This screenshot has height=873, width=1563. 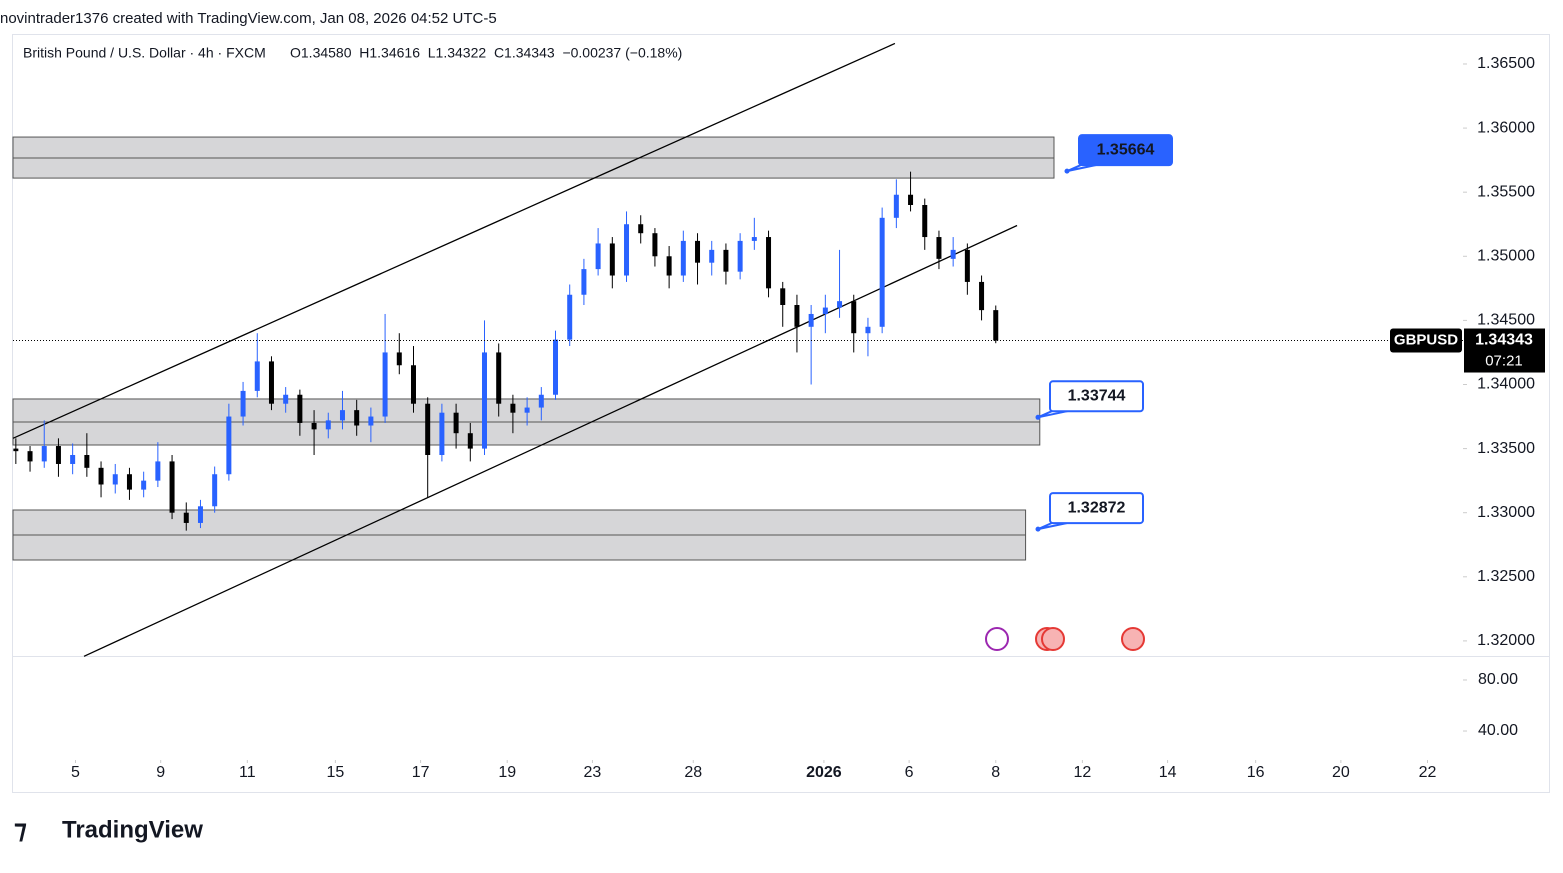 What do you see at coordinates (593, 772) in the screenshot?
I see `x-tick-label: 23` at bounding box center [593, 772].